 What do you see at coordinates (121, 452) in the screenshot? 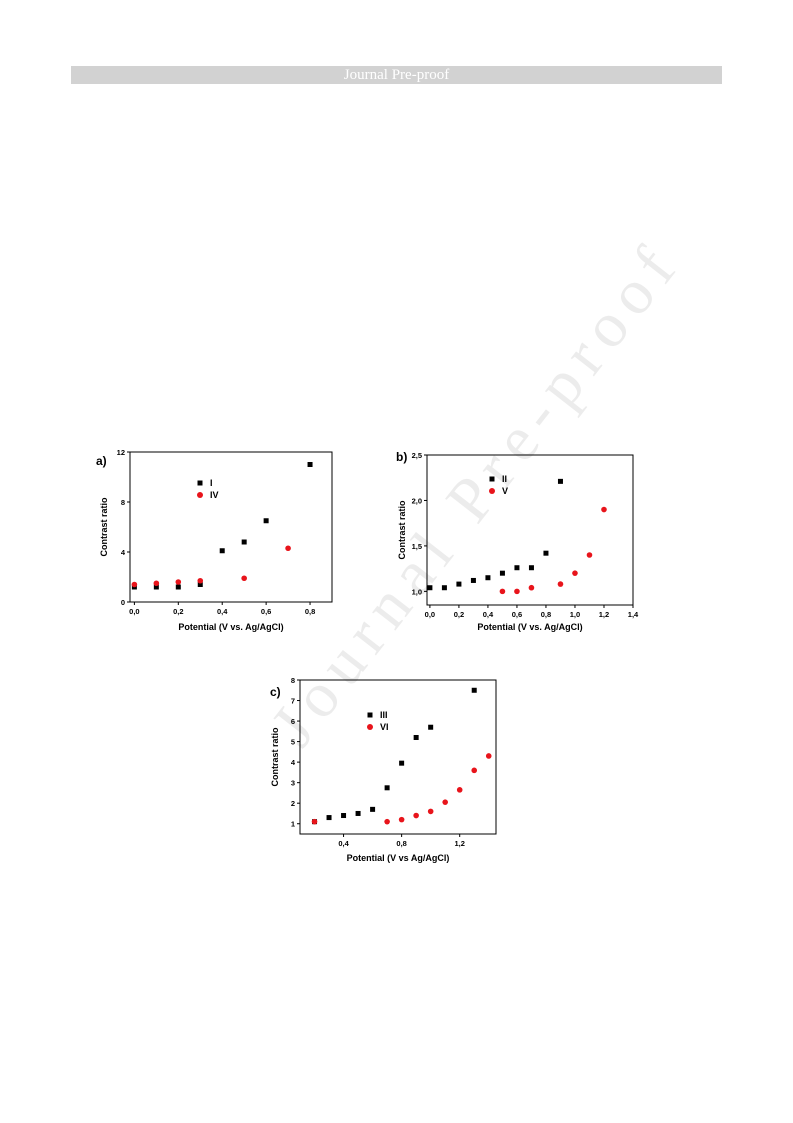
I see `y-tick-label: 12` at bounding box center [121, 452].